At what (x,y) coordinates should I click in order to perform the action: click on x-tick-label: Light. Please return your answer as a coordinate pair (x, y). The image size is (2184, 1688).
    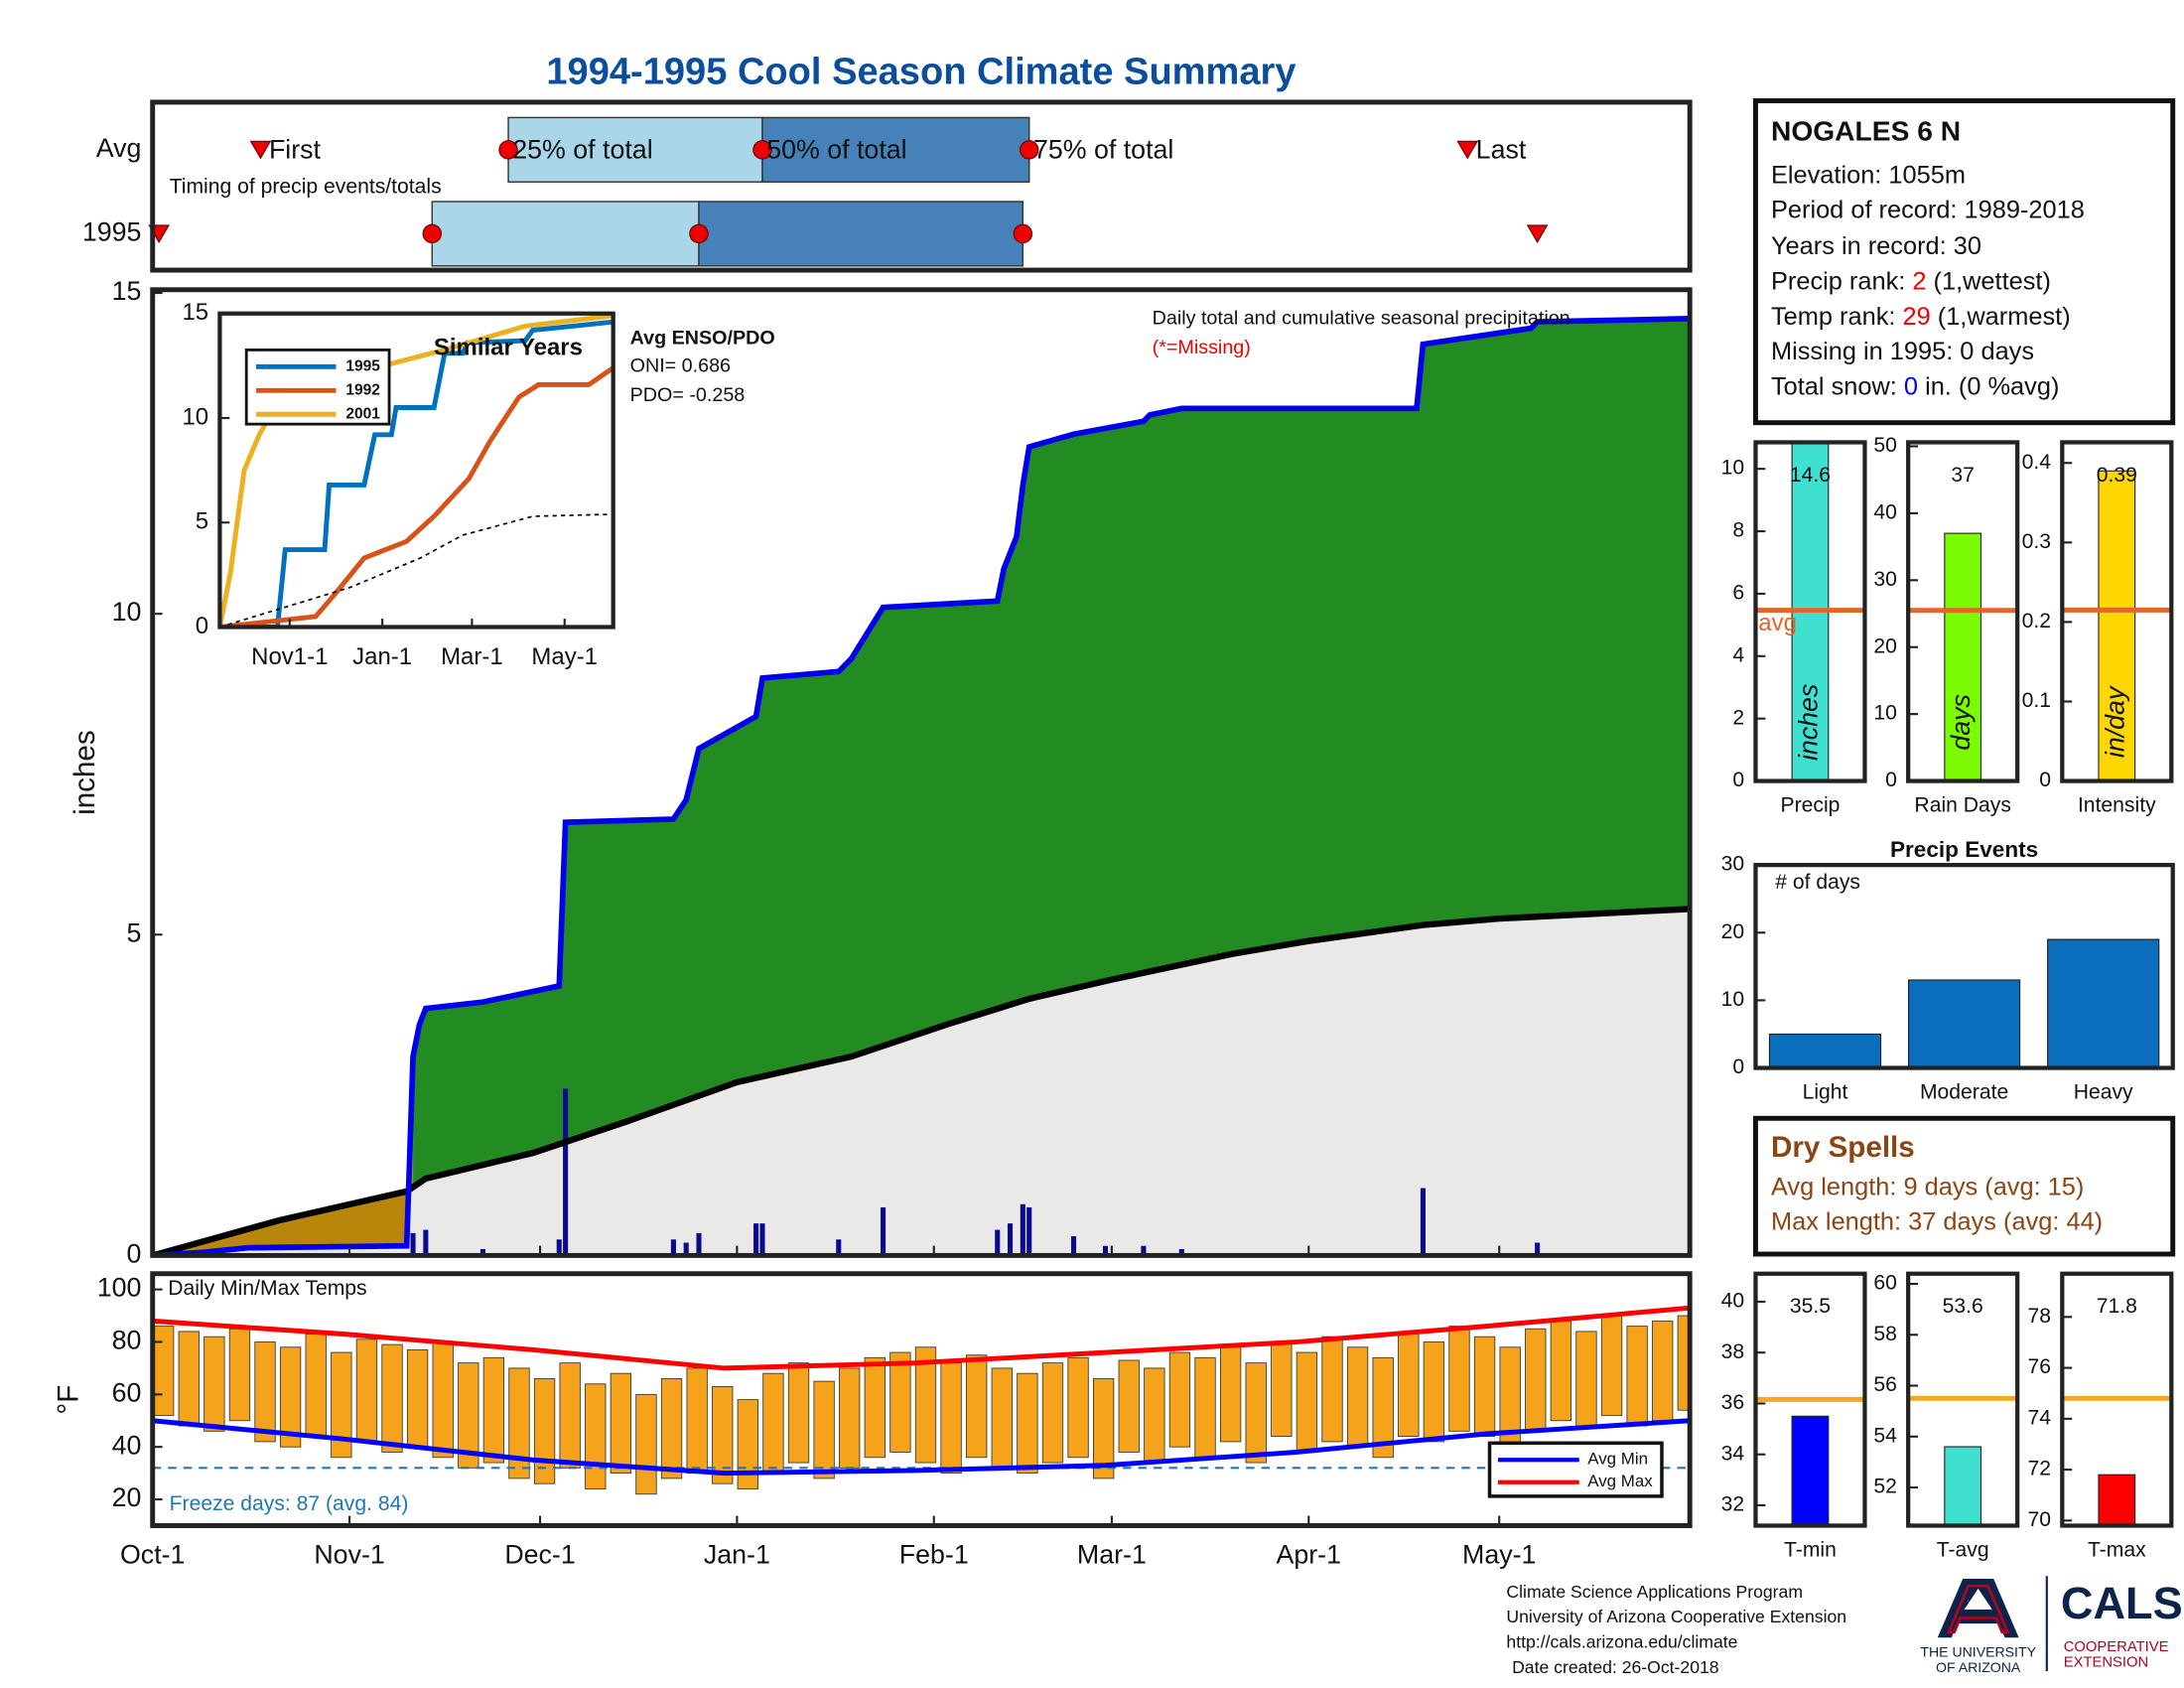
    Looking at the image, I should click on (1825, 1091).